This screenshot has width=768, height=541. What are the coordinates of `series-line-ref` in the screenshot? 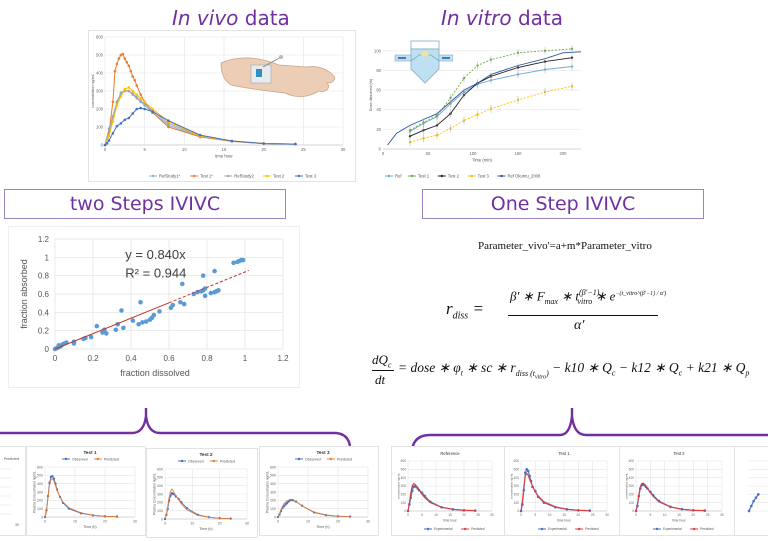 It's located at (491, 99).